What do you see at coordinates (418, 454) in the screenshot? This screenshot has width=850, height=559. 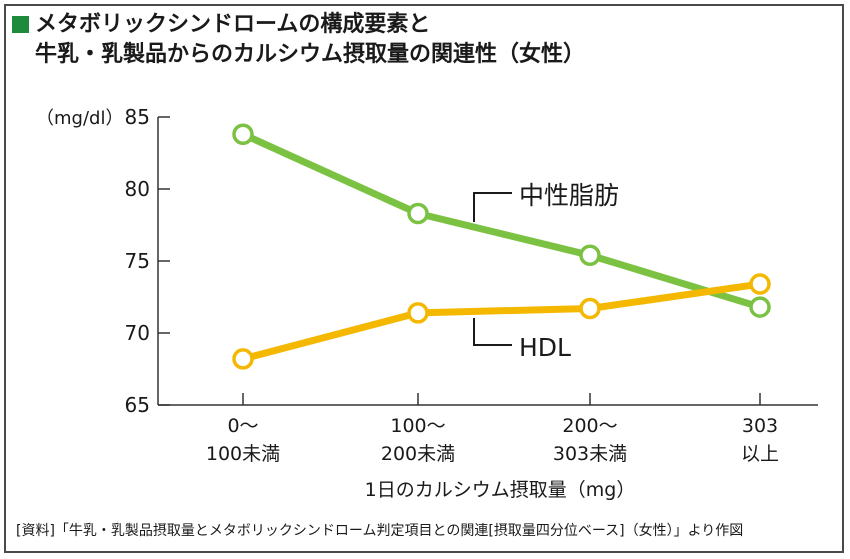 I see `x-tick-label: 200未満` at bounding box center [418, 454].